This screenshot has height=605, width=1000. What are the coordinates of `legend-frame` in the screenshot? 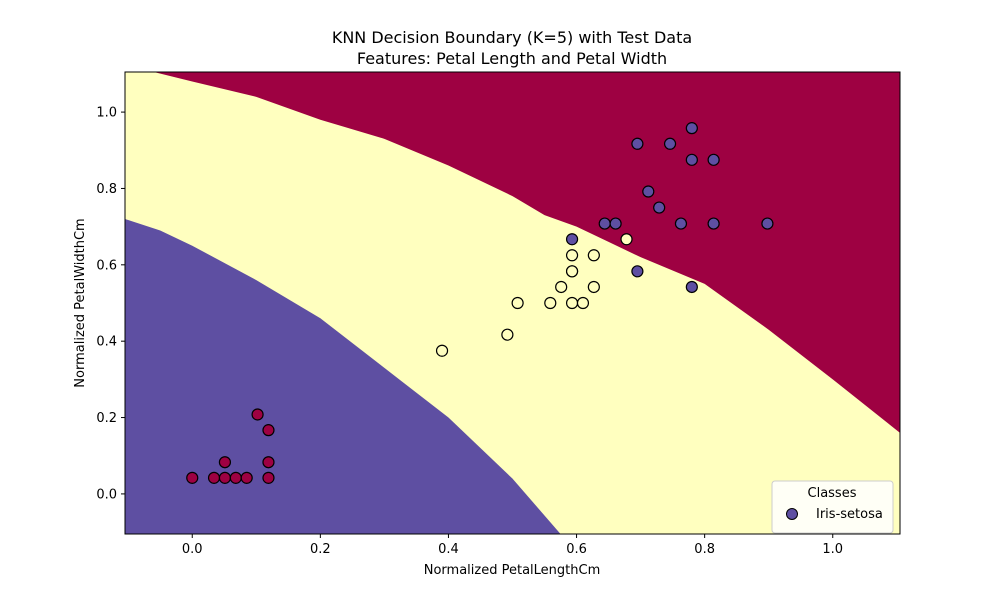 It's located at (832, 507).